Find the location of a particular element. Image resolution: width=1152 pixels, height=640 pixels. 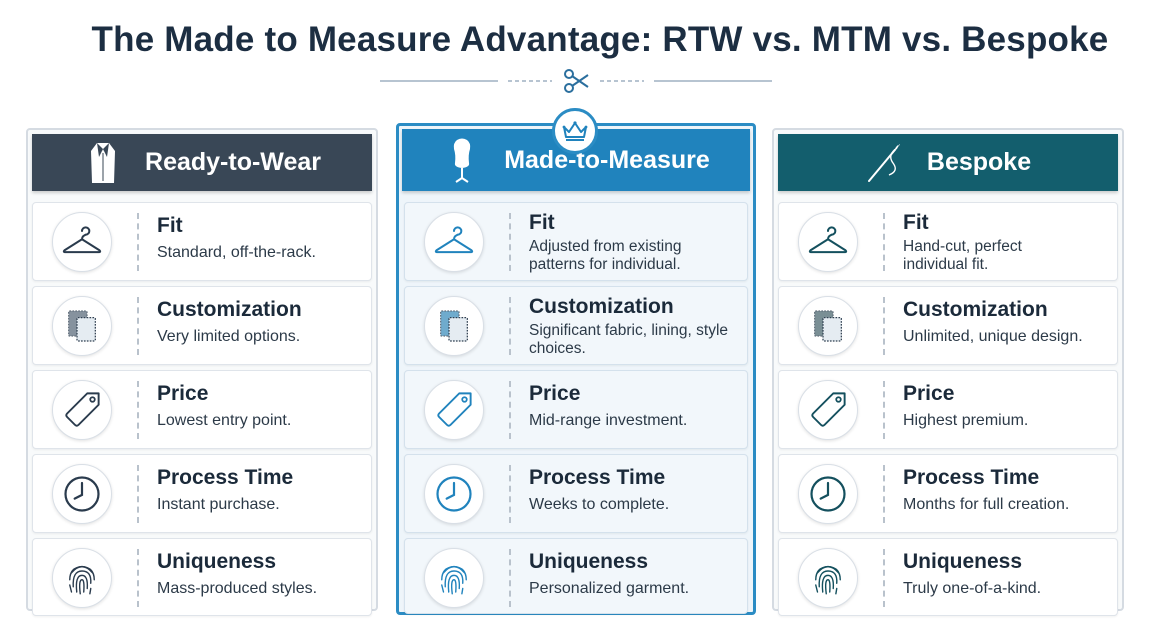

row-process-time: Process Time Weeks to complete. is located at coordinates (576, 493).